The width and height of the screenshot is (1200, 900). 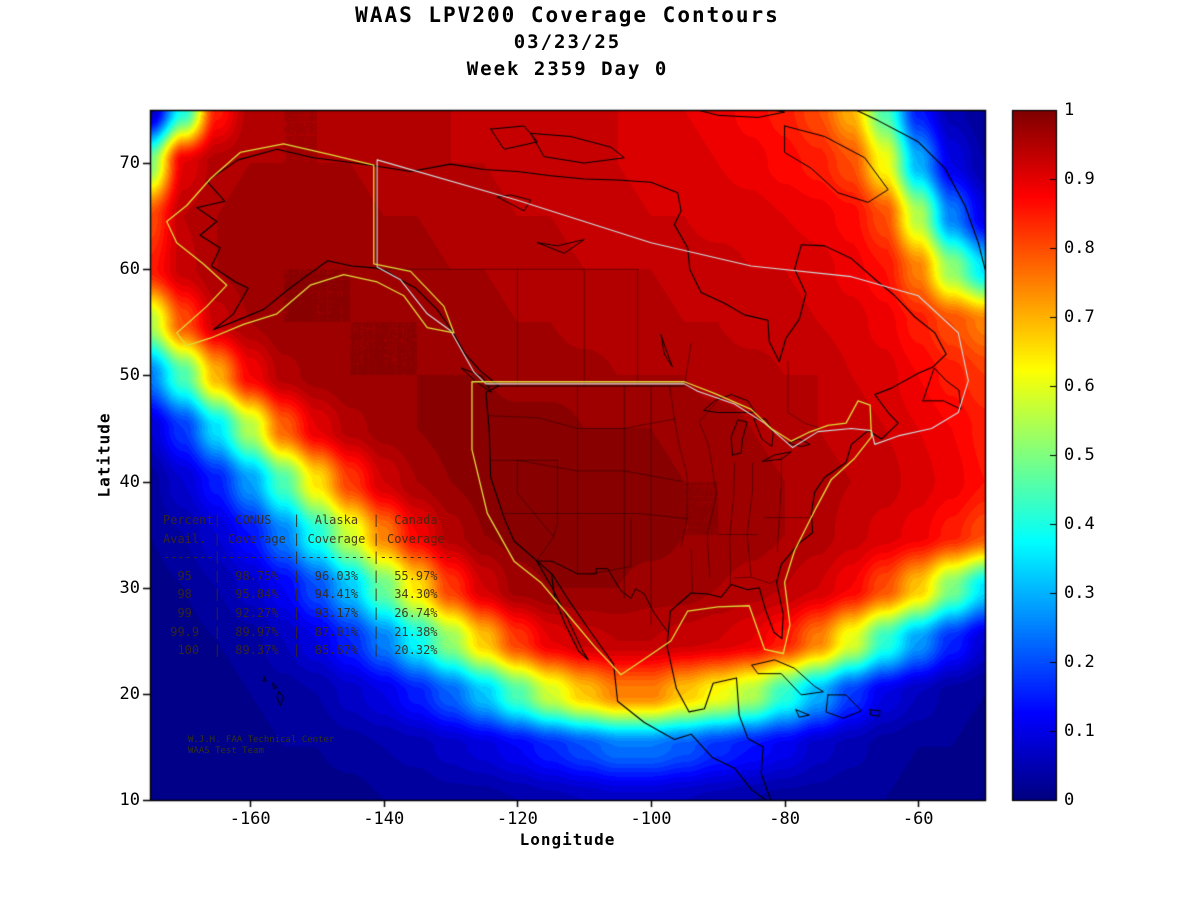 I want to click on colorbar-tick-label: 0.1, so click(x=1079, y=731).